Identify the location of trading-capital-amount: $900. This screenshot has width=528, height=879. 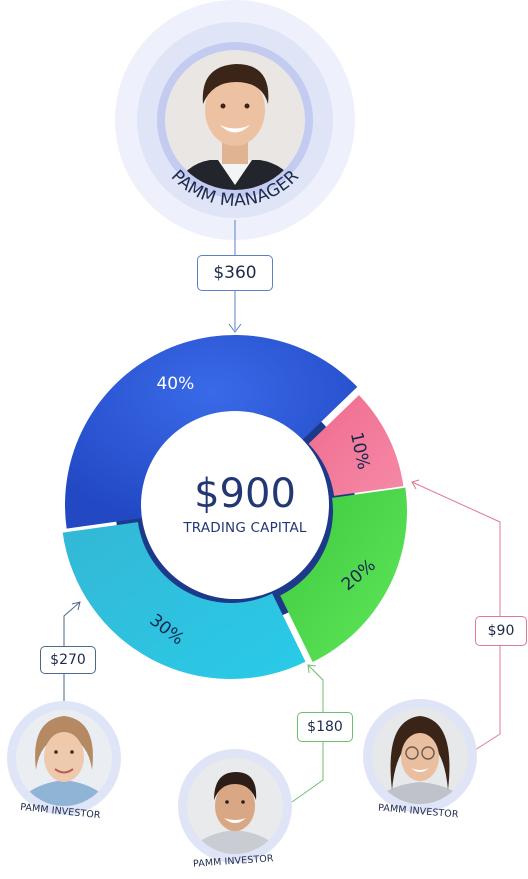
(245, 494).